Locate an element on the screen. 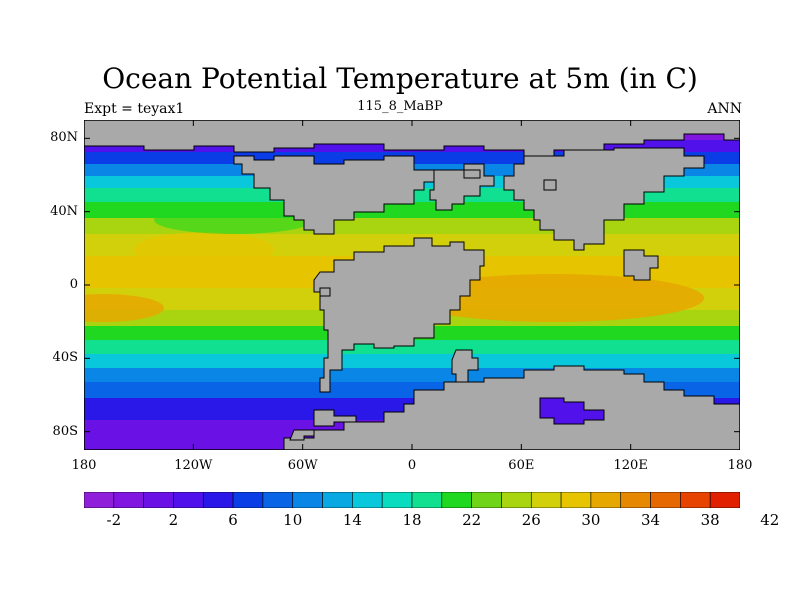  north-america-land is located at coordinates (334, 195).